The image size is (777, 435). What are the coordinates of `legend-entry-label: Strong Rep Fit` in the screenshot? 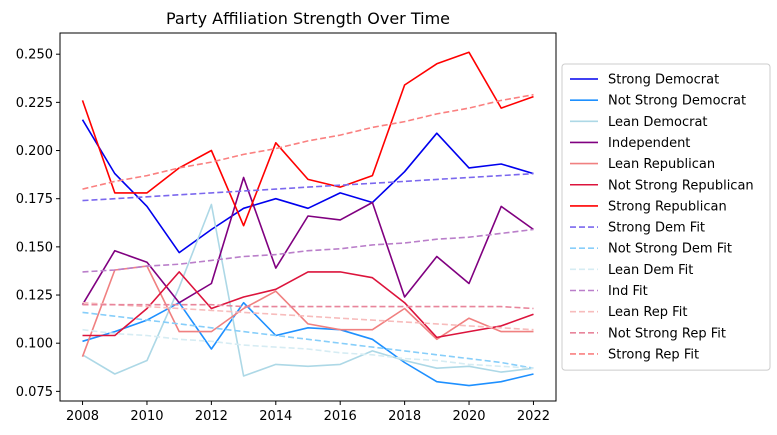 It's located at (653, 354).